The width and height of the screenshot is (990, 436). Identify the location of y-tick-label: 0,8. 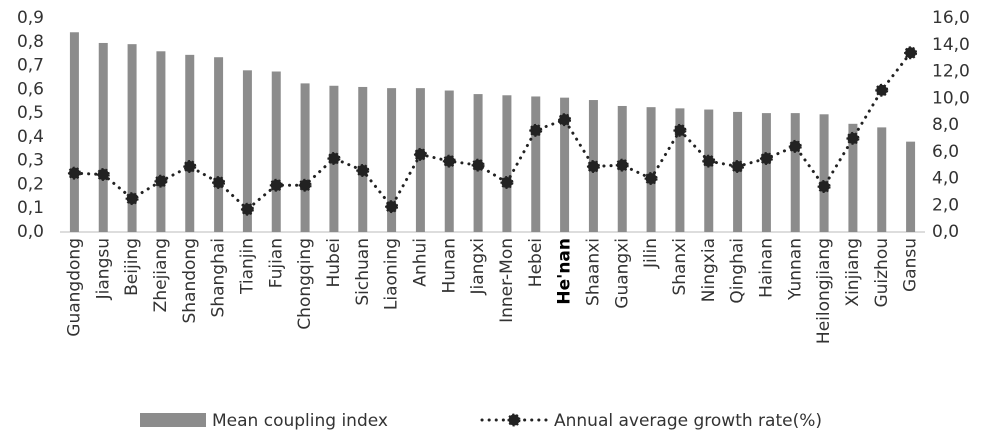
(30, 42).